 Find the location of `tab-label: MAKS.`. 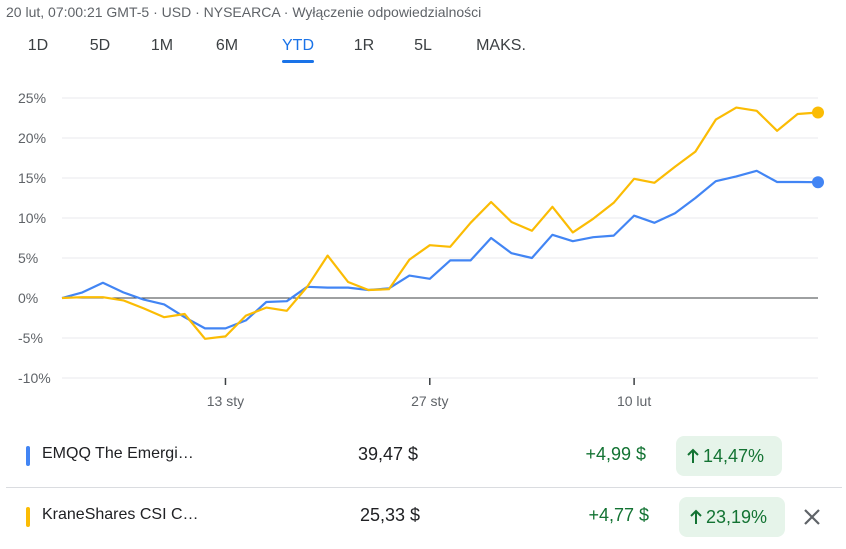

tab-label: MAKS. is located at coordinates (501, 45).